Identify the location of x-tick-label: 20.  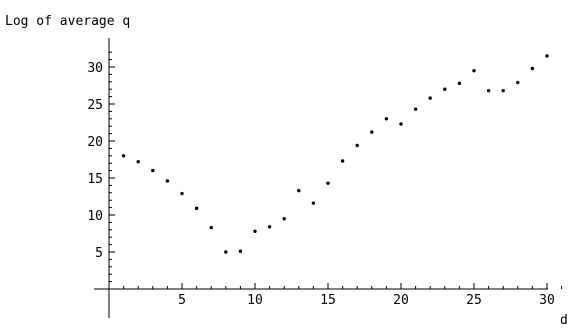
(401, 300).